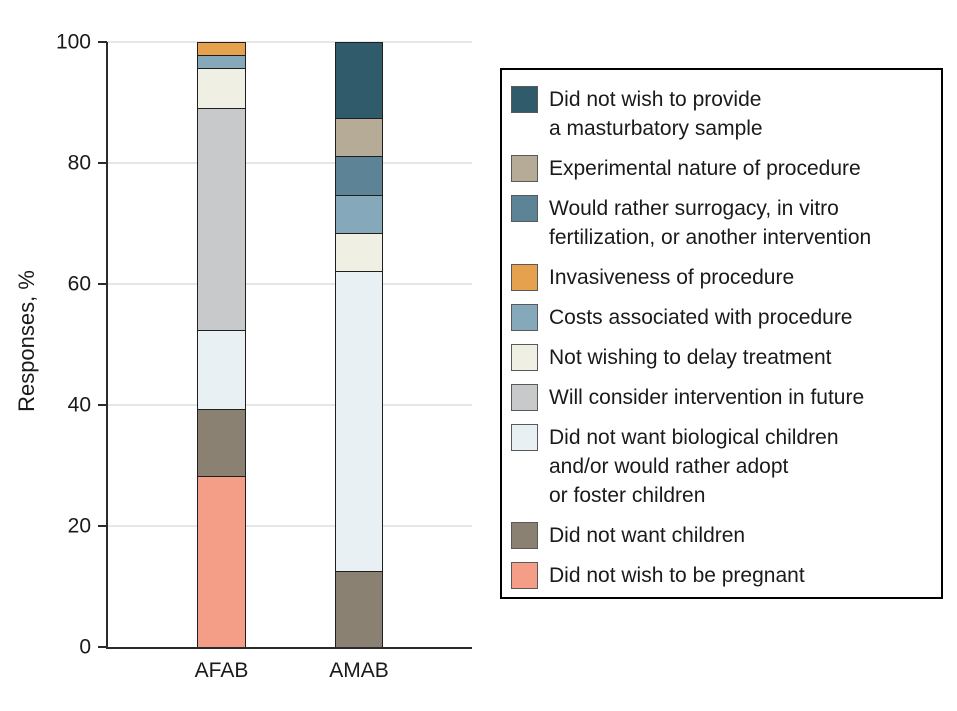 The height and width of the screenshot is (711, 957). What do you see at coordinates (79, 405) in the screenshot?
I see `y-tick-label-40: 40` at bounding box center [79, 405].